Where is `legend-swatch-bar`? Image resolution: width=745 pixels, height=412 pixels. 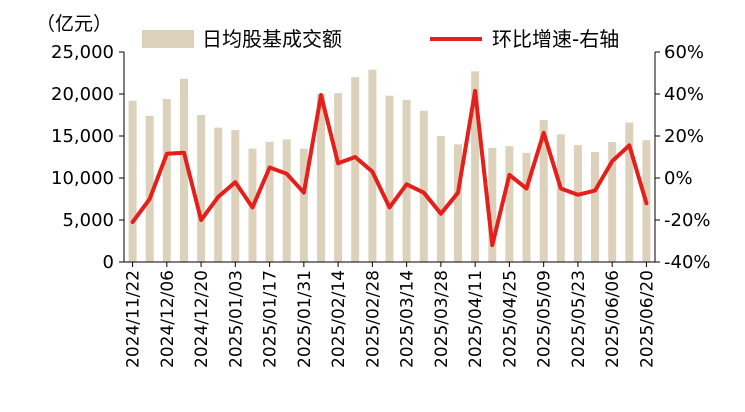 legend-swatch-bar is located at coordinates (168, 39).